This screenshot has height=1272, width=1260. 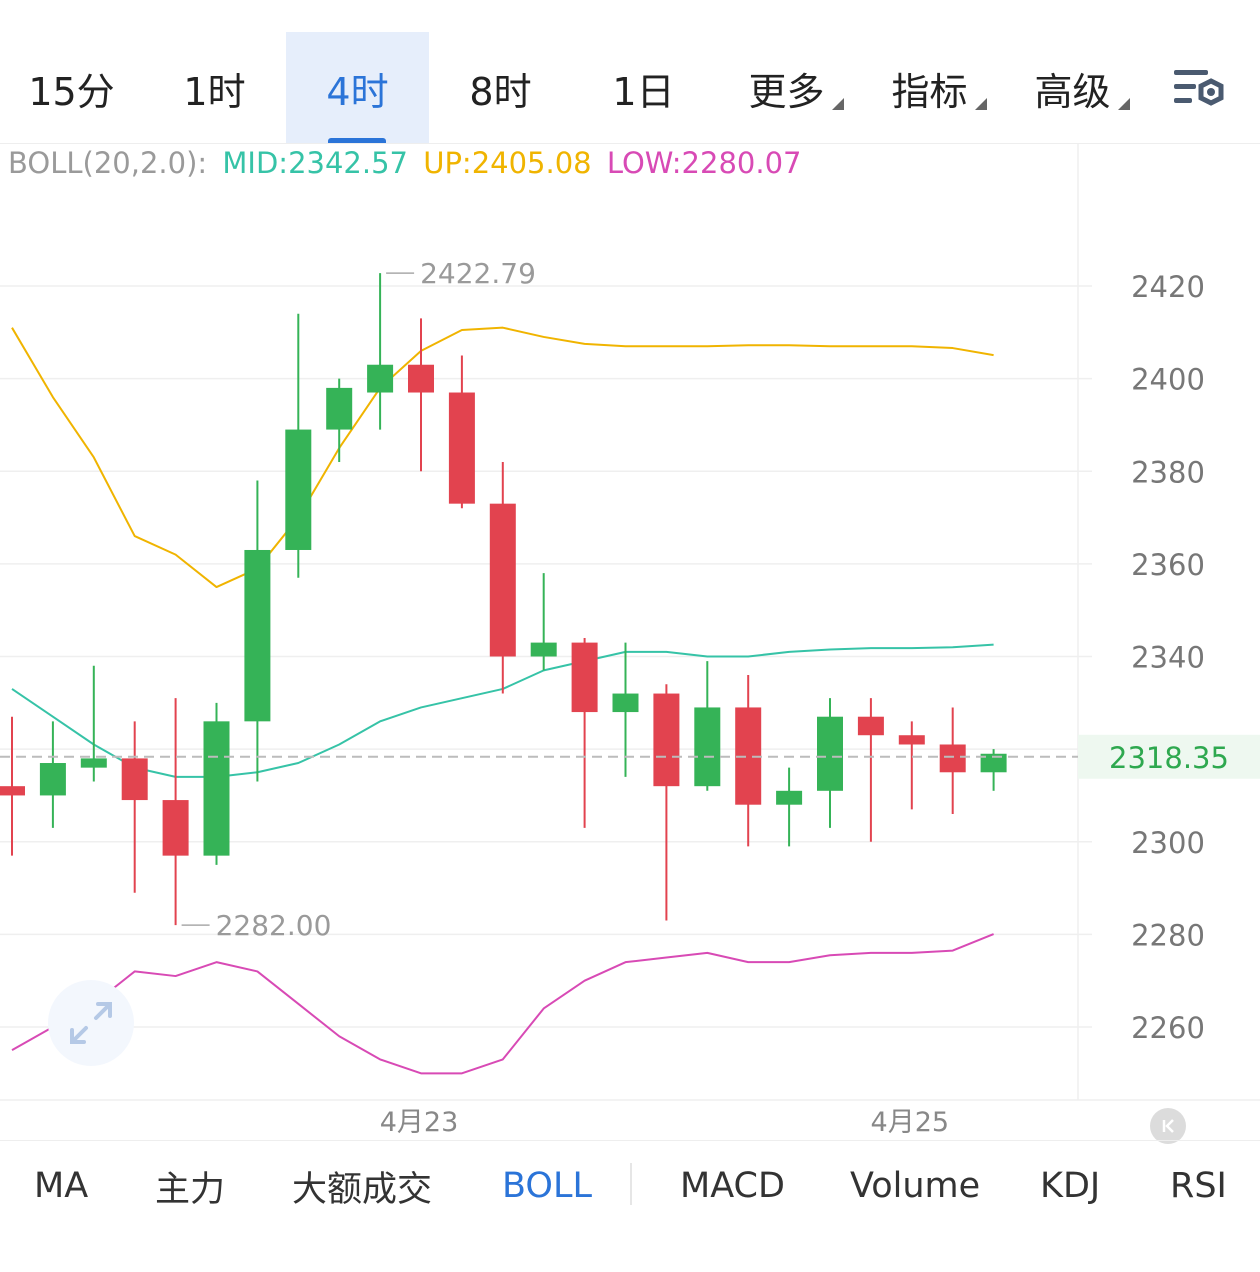 I want to click on indicator-tab-label: 主力, so click(x=190, y=1189).